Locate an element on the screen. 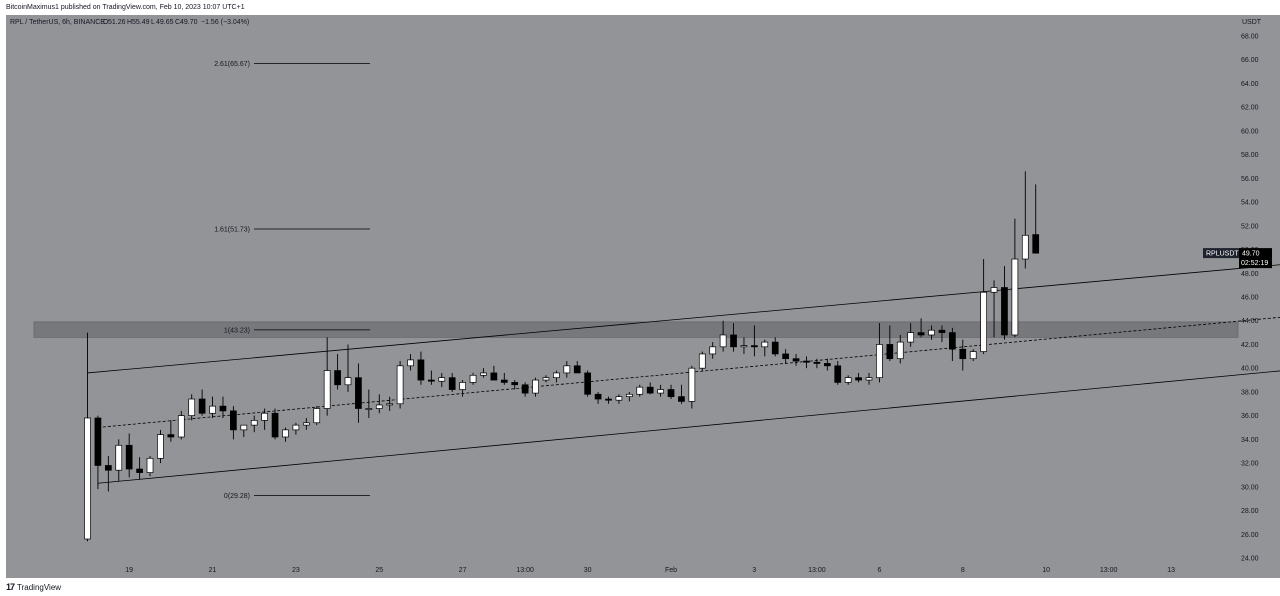 The width and height of the screenshot is (1280, 596). time-axis-background is located at coordinates (643, 570).